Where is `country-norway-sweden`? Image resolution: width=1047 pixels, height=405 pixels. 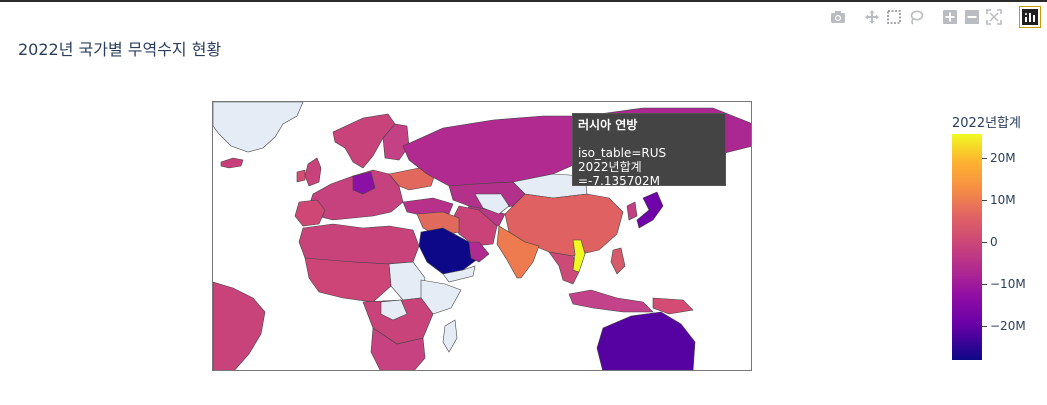
country-norway-sweden is located at coordinates (364, 141).